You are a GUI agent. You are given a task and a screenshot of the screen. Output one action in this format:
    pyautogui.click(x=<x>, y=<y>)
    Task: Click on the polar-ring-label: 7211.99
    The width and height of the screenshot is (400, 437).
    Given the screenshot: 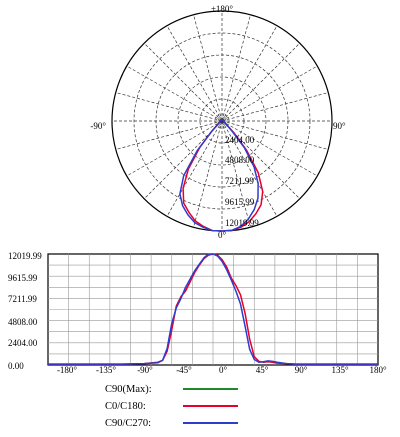 What is the action you would take?
    pyautogui.click(x=239, y=181)
    